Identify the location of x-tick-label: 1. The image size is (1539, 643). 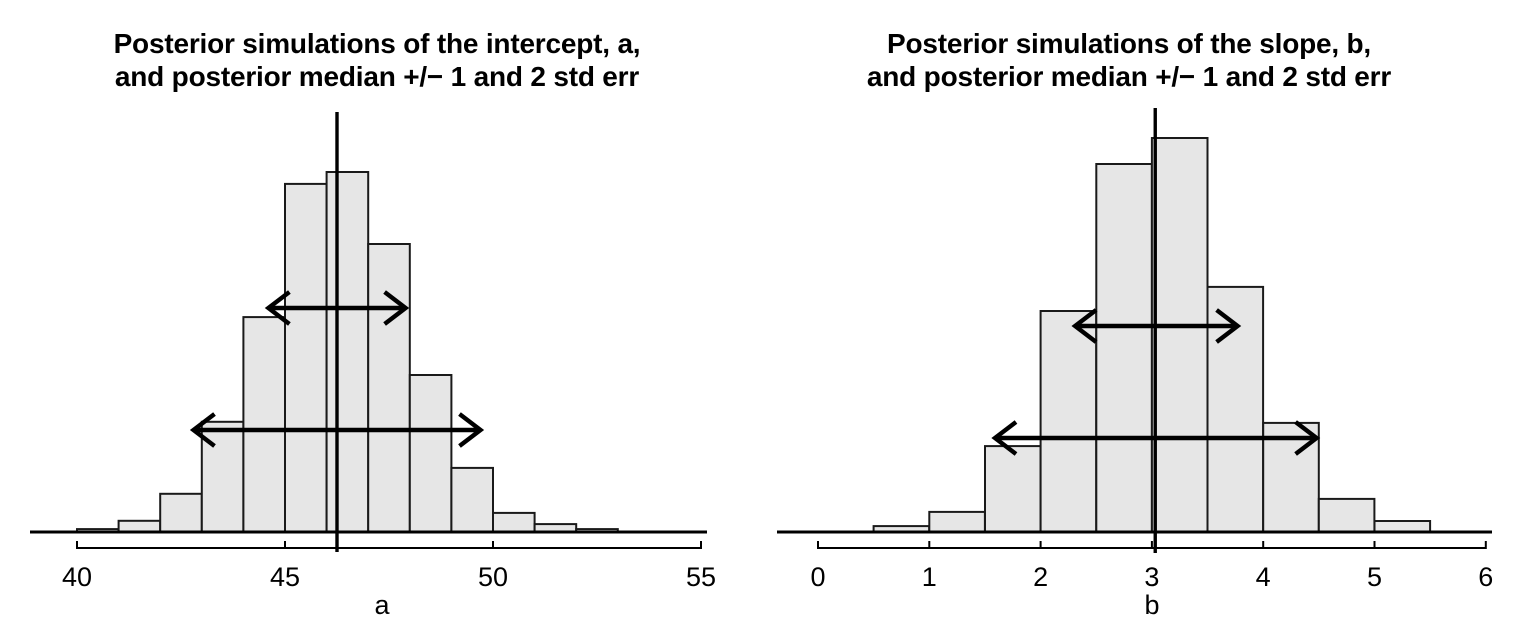
(929, 577).